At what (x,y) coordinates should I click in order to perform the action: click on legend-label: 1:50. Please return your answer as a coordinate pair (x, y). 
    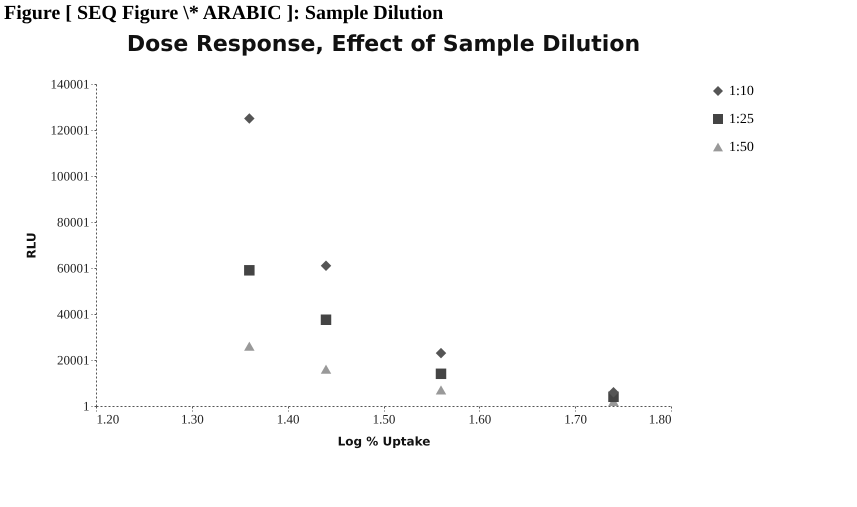
    Looking at the image, I should click on (741, 147).